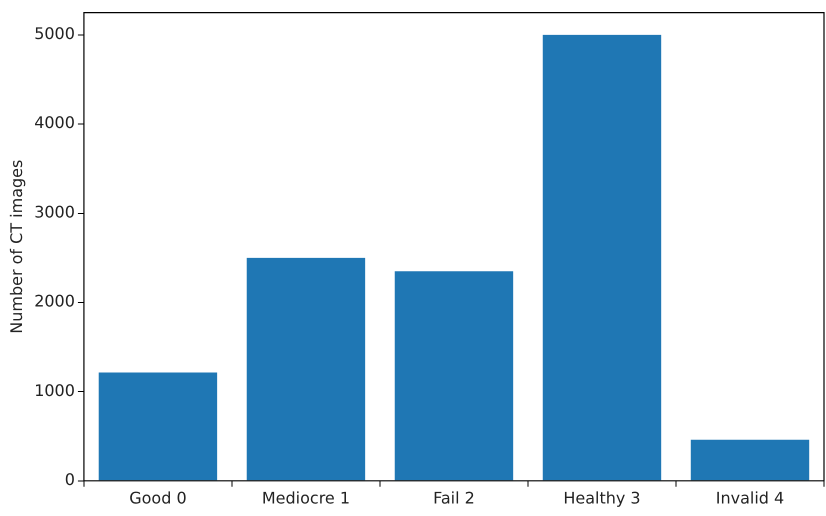 The width and height of the screenshot is (826, 516). Describe the element at coordinates (54, 34) in the screenshot. I see `y-tick-label: 5000` at that location.